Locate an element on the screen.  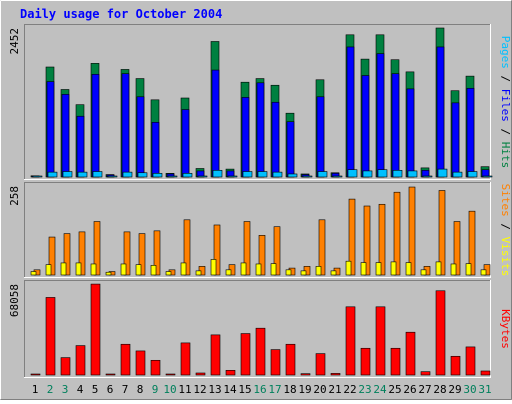
x-tick-label-day-17: 17 is located at coordinates (274, 389).